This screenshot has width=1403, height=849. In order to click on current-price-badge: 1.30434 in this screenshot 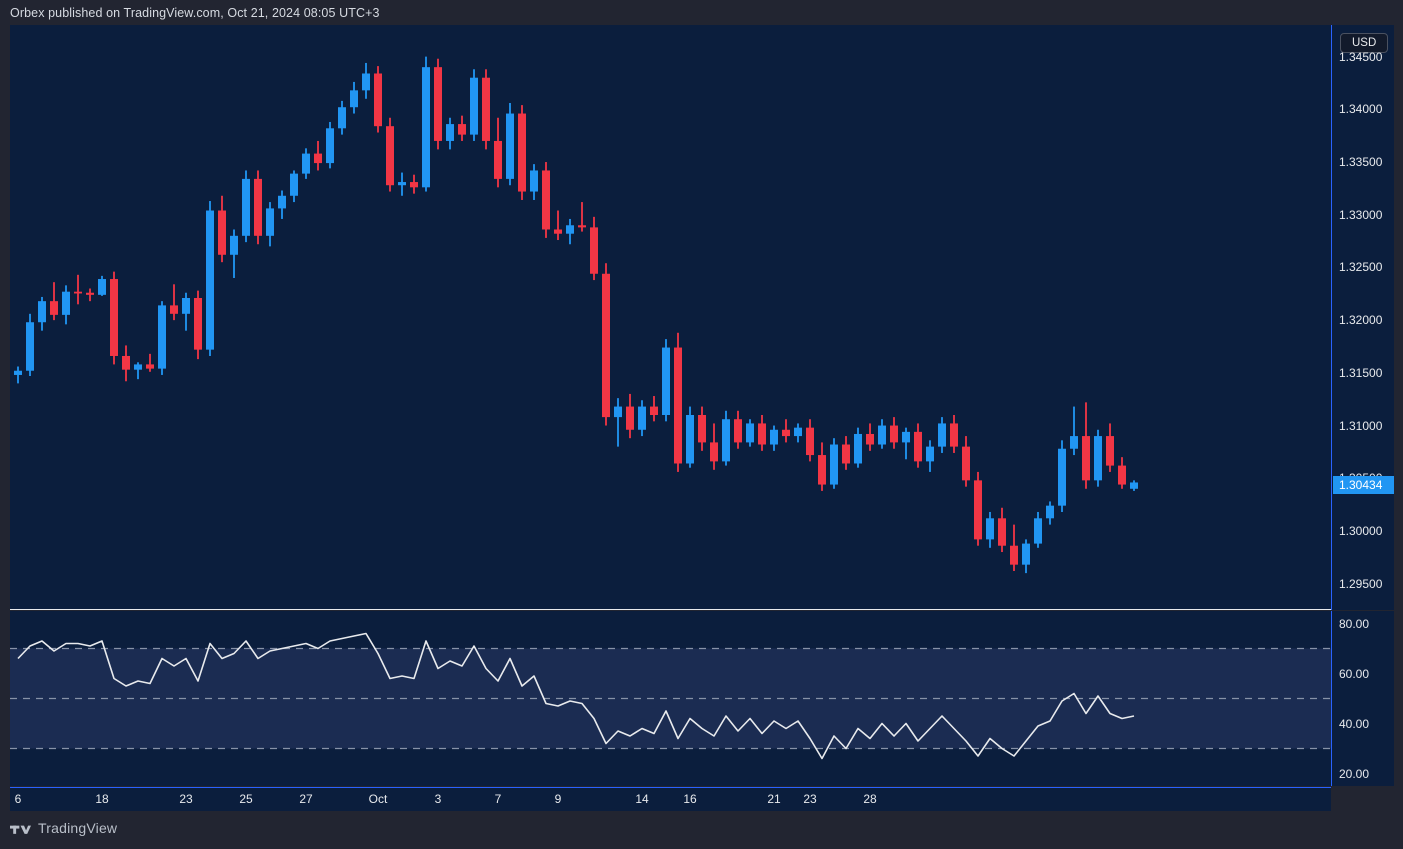, I will do `click(1363, 485)`.